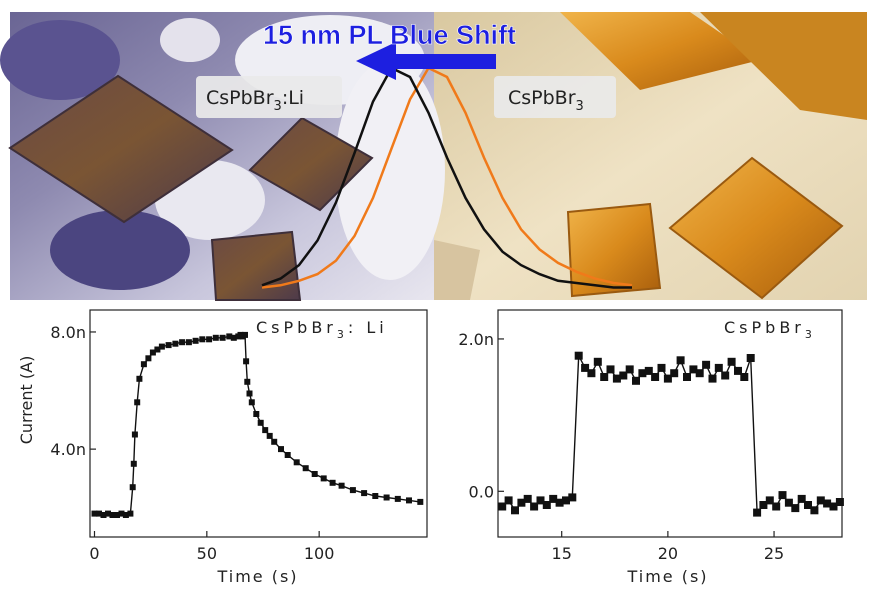 This screenshot has height=598, width=877. I want to click on plot-left-marks, so click(257, 424).